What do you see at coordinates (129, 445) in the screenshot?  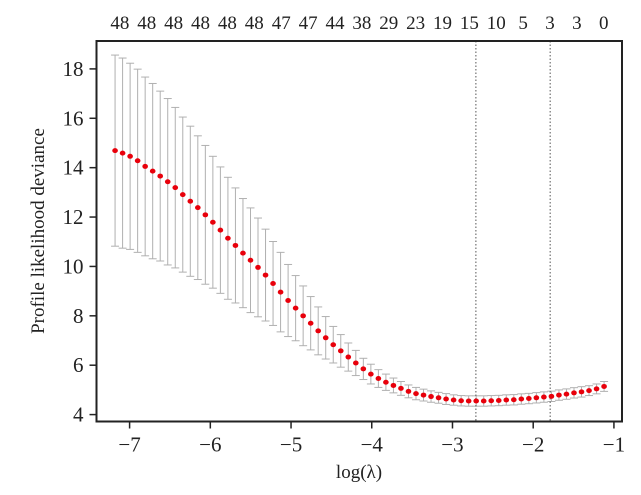 I see `x-tick-label: −7` at bounding box center [129, 445].